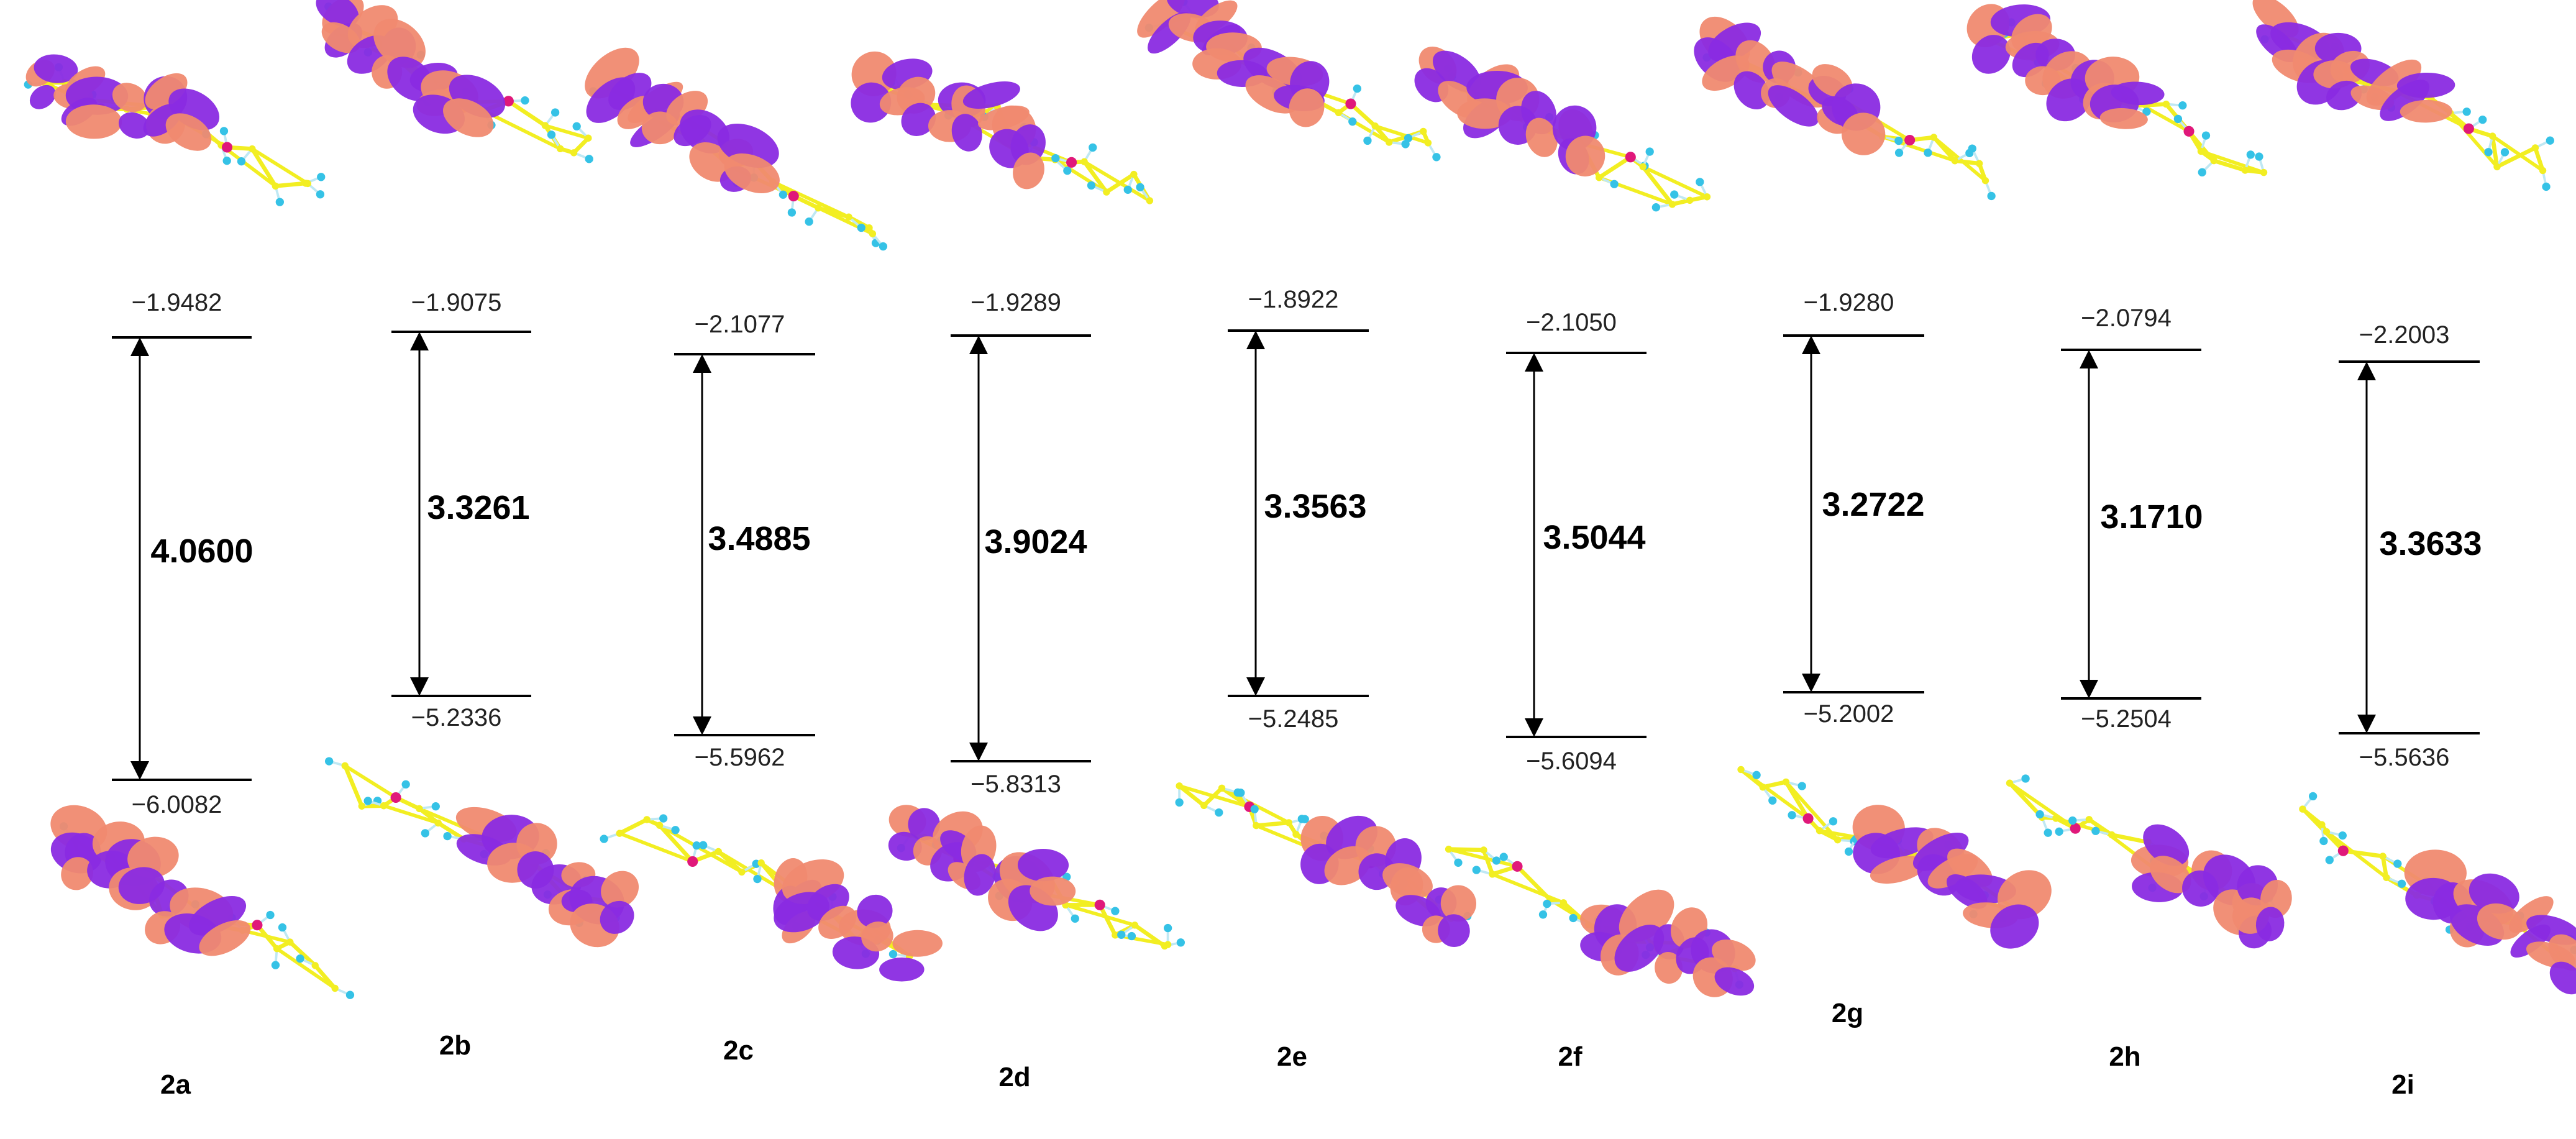 The width and height of the screenshot is (2576, 1139). I want to click on compound-label: 2a, so click(175, 1084).